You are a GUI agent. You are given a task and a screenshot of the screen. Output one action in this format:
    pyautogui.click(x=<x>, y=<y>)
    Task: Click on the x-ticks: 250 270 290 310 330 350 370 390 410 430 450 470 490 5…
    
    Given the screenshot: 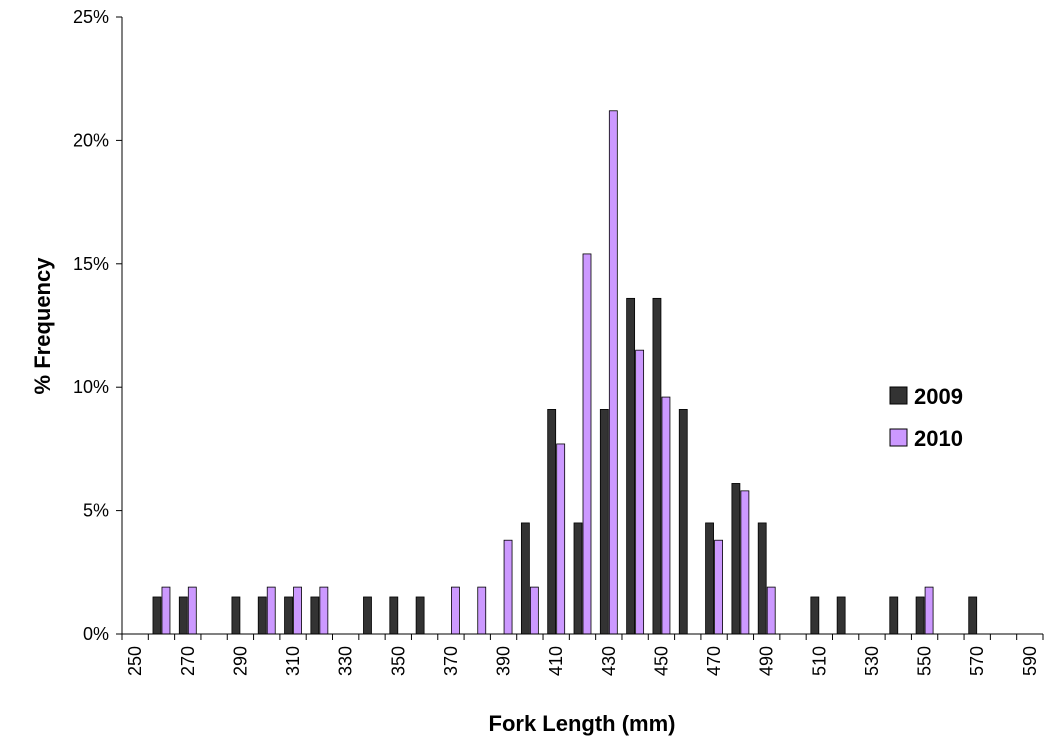 What is the action you would take?
    pyautogui.click(x=582, y=655)
    